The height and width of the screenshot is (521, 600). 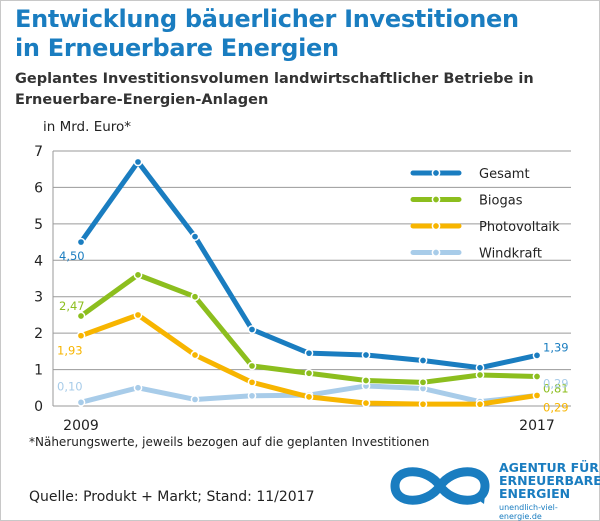 I want to click on logo-url: unendlich-viel-energie.de, so click(x=528, y=512).